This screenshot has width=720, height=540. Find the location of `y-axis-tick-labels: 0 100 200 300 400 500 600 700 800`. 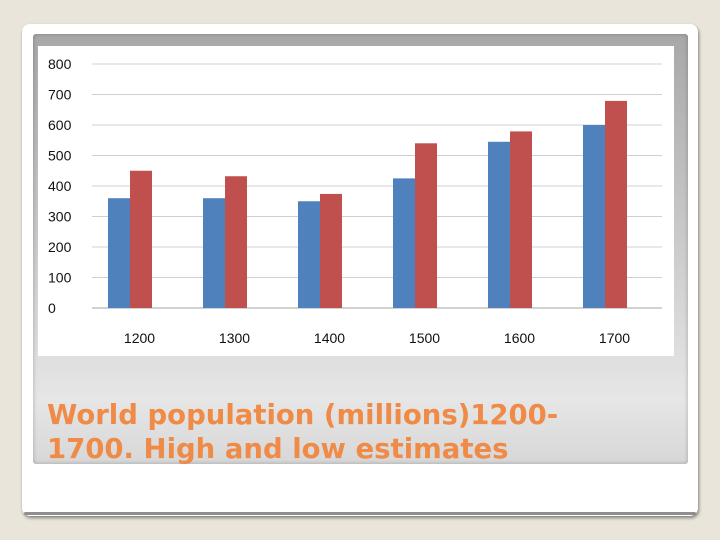

y-axis-tick-labels: 0 100 200 300 400 500 600 700 800 is located at coordinates (60, 186).